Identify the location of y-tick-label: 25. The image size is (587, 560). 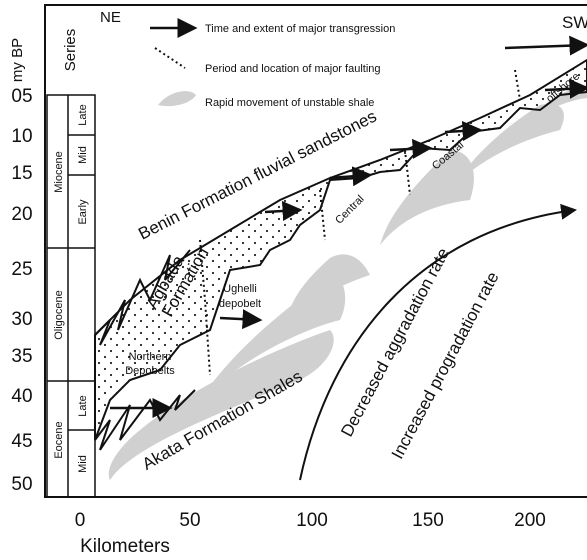
(21, 269).